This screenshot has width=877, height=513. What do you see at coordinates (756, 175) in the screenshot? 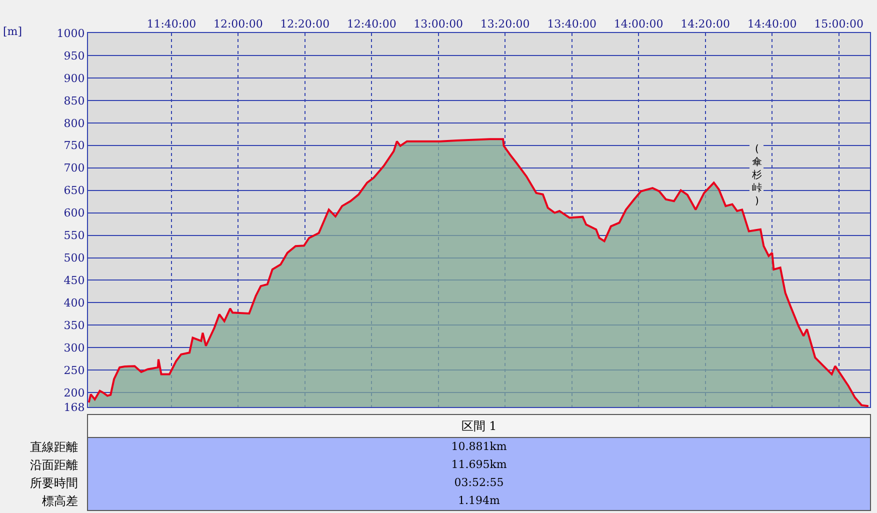
I see `annotation: (傘杉峠)` at bounding box center [756, 175].